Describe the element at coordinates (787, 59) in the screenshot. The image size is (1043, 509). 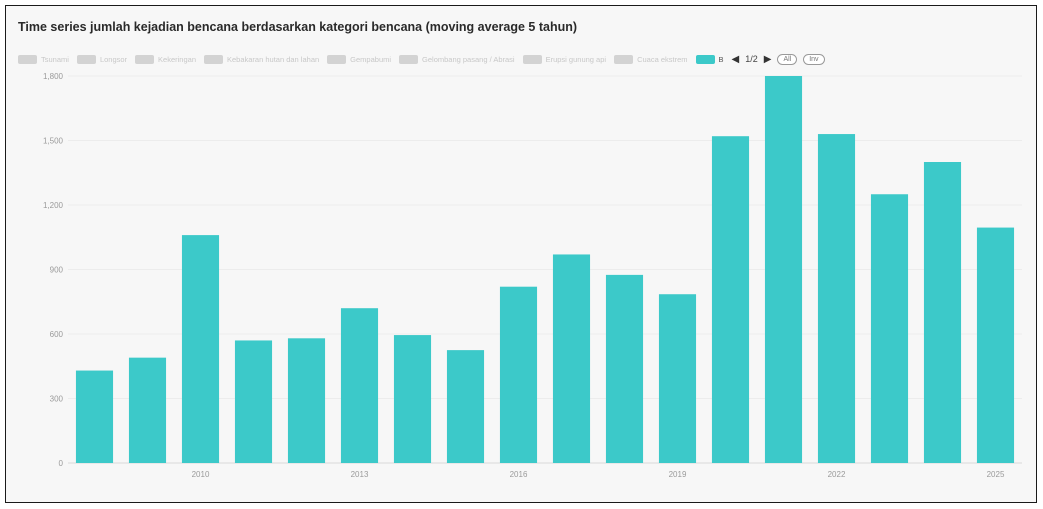
I see `select-all-button: All` at that location.